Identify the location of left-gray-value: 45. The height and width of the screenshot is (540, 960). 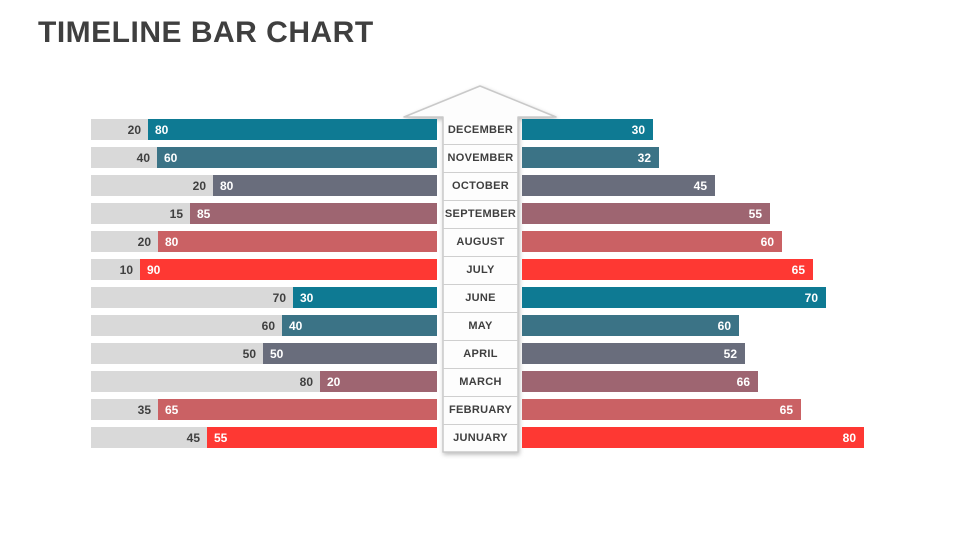
(193, 437).